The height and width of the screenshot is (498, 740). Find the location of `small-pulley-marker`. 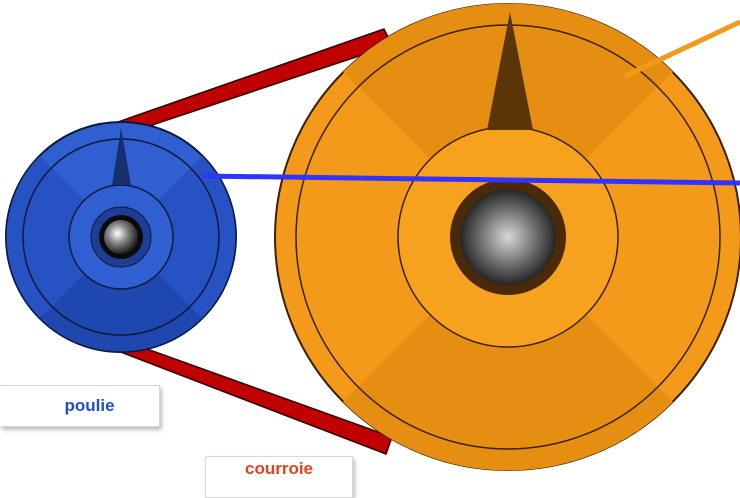

small-pulley-marker is located at coordinates (121, 156).